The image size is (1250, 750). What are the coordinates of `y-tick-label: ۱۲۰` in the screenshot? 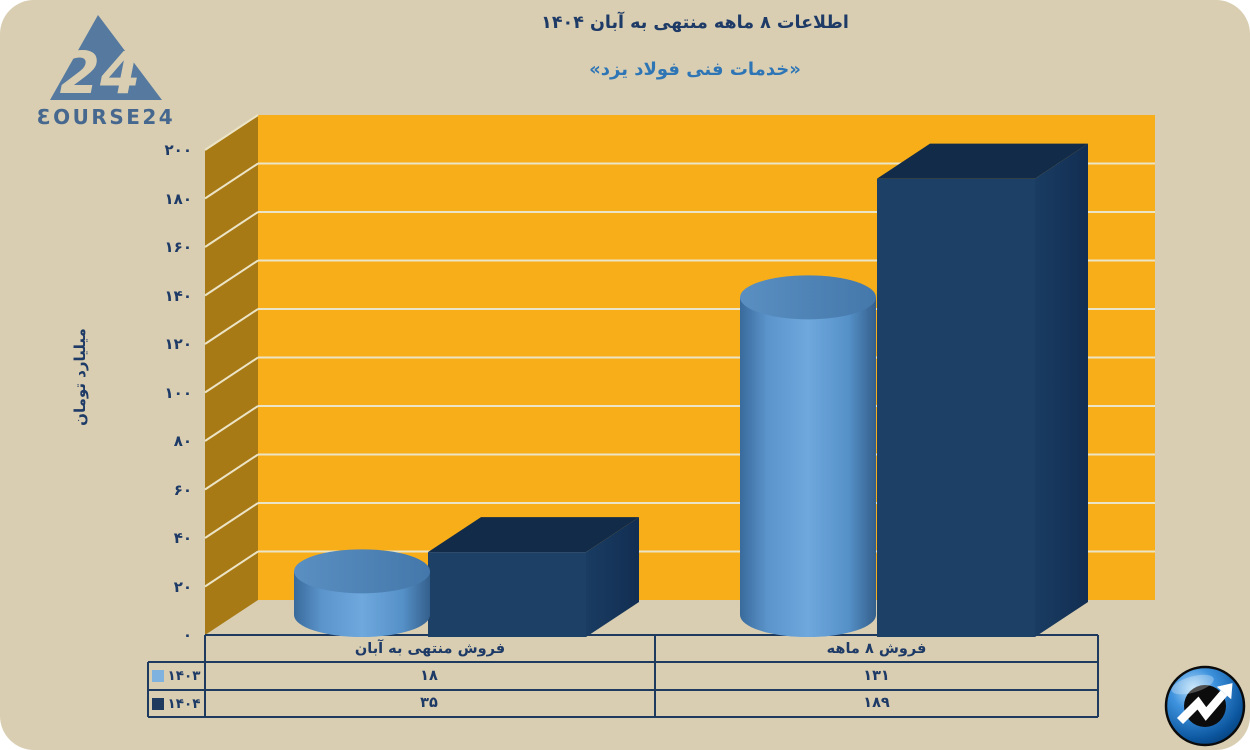 It's located at (178, 344).